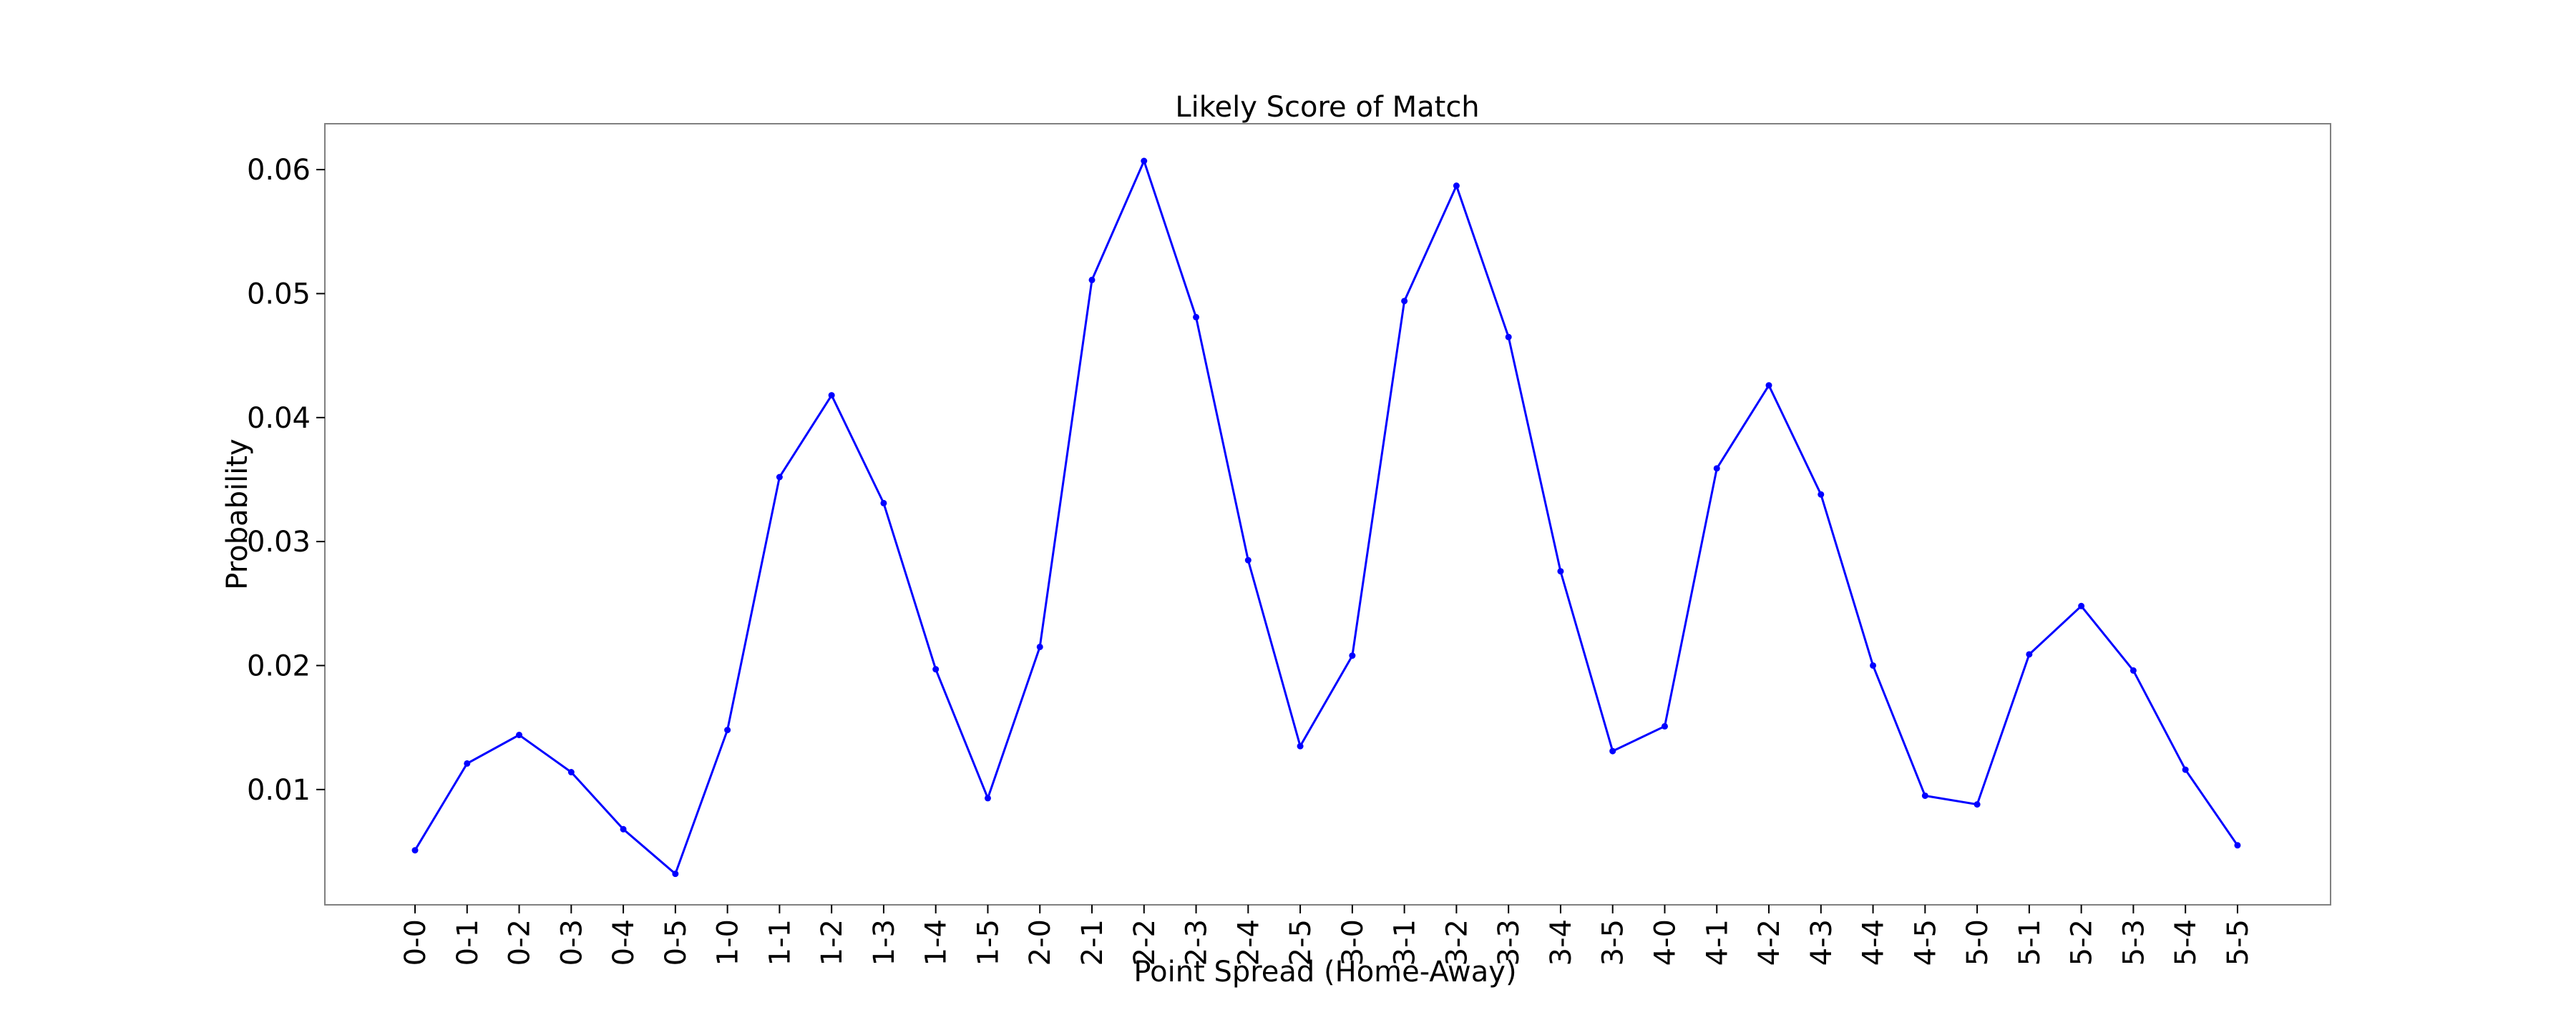 This screenshot has width=2576, height=1030. Describe the element at coordinates (1665, 942) in the screenshot. I see `x-tick-label: 4-0` at that location.